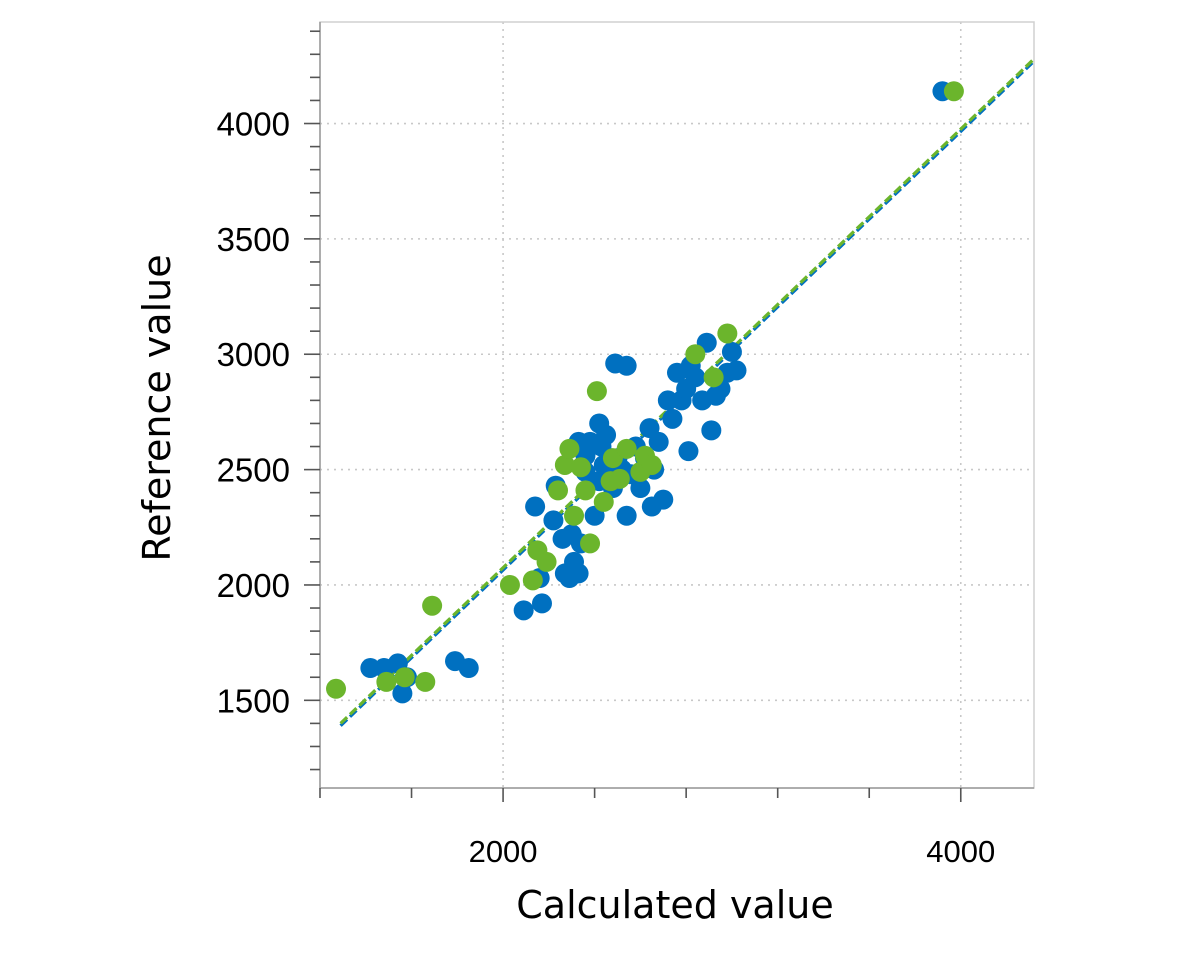  What do you see at coordinates (674, 905) in the screenshot?
I see `x-axis-title: Calculated value` at bounding box center [674, 905].